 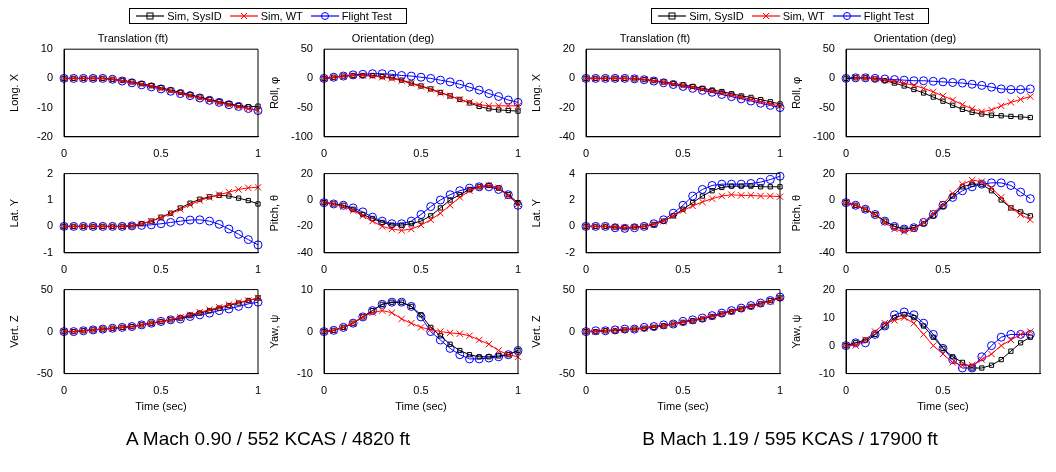 I want to click on y-tick-label: -50, so click(x=45, y=372).